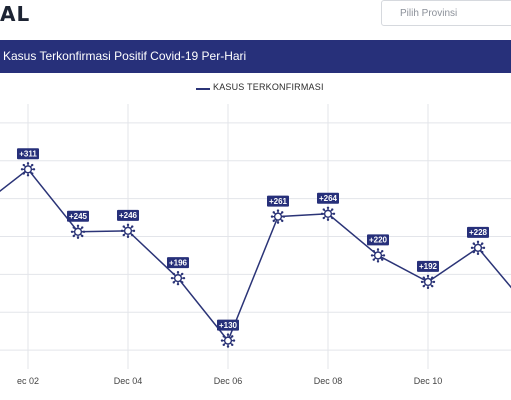 Image resolution: width=511 pixels, height=400 pixels. Describe the element at coordinates (128, 381) in the screenshot. I see `x-tick-label: Dec 04` at that location.